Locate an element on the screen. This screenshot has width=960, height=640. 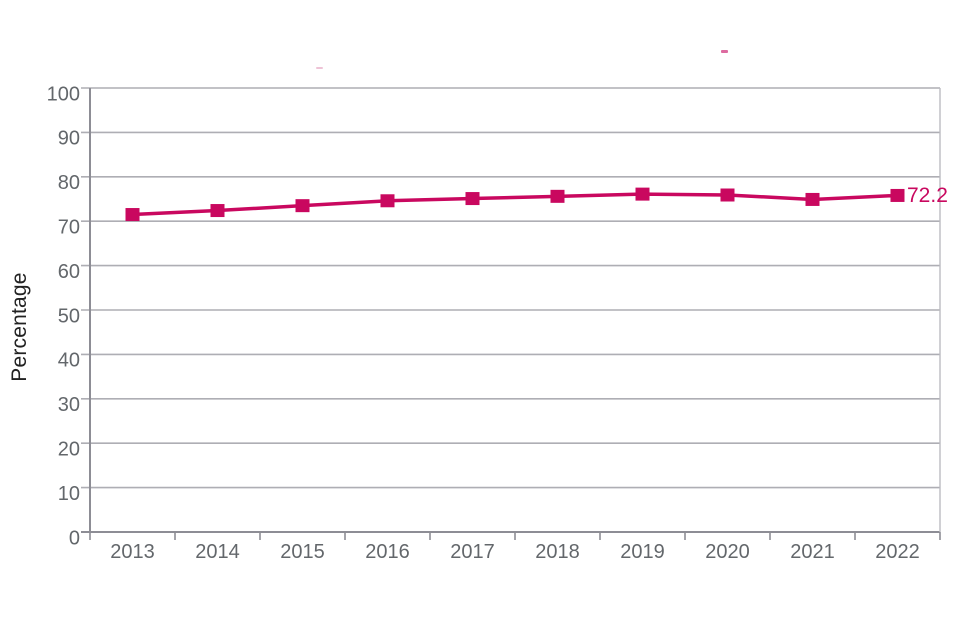
data-line is located at coordinates (515, 204).